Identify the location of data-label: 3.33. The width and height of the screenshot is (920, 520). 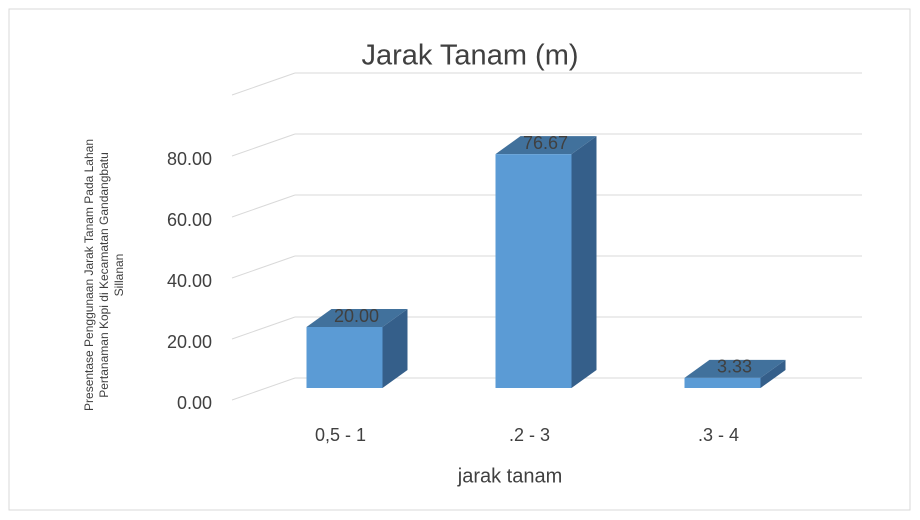
(734, 367).